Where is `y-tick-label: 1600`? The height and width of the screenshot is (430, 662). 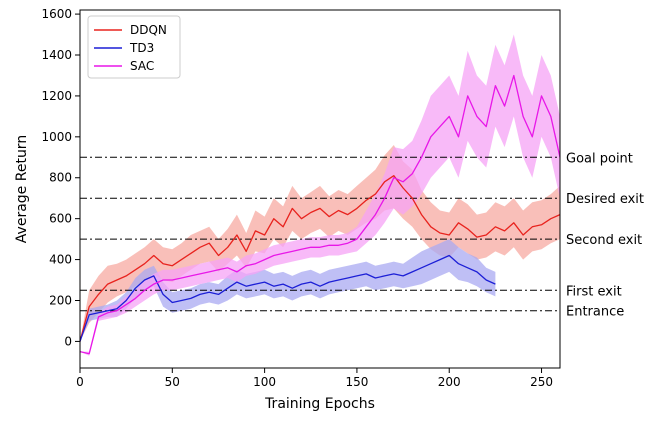
y-tick-label: 1600 is located at coordinates (56, 14).